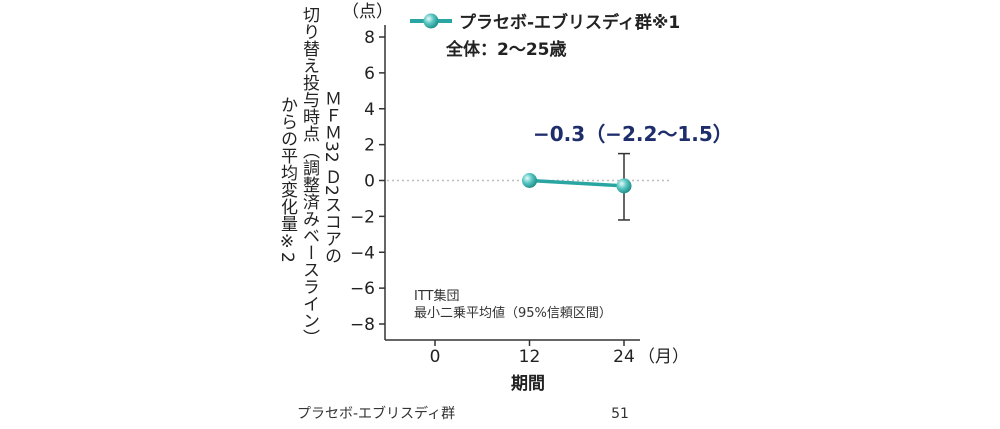 This screenshot has height=429, width=1000. I want to click on x-ticks: 0 12 24, so click(532, 353).